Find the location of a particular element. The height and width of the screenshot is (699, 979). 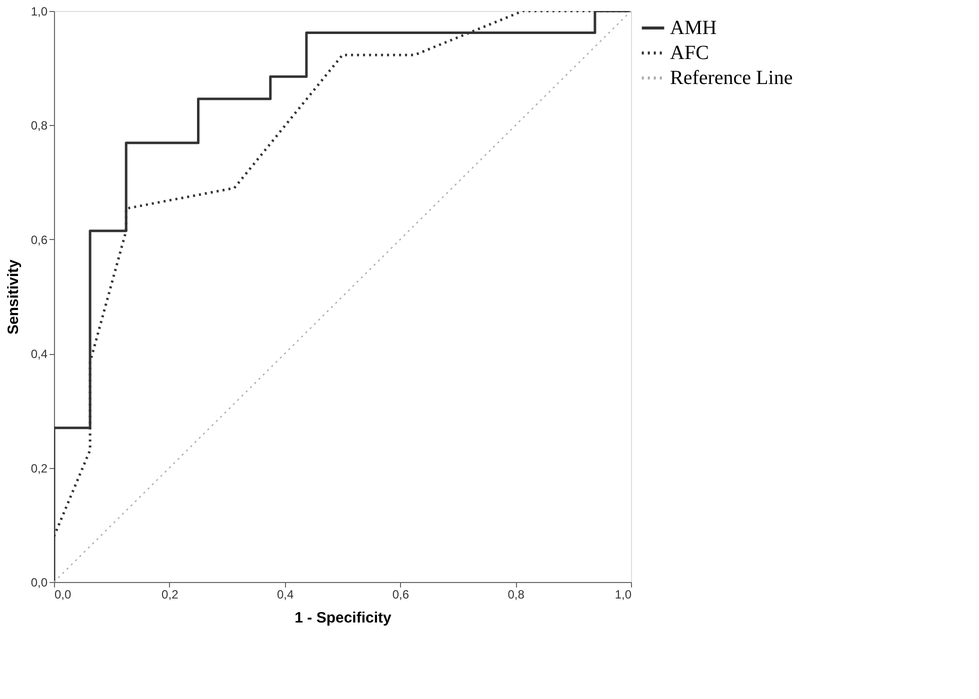

y-axis-title: Sensitivity is located at coordinates (13, 296).